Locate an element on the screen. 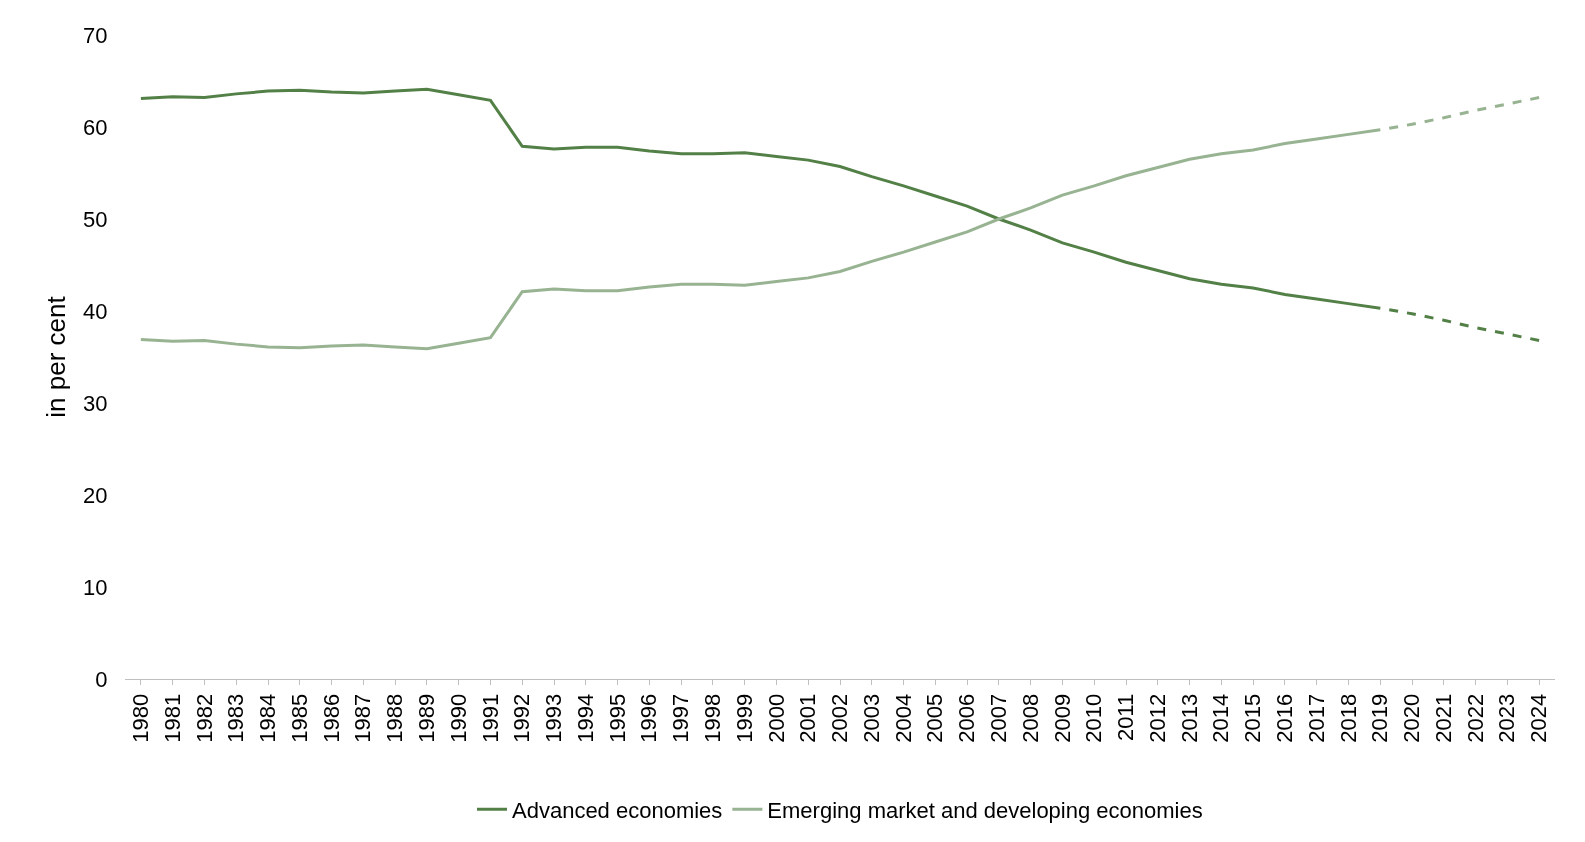  x-tick-label: 2015 is located at coordinates (1253, 718).